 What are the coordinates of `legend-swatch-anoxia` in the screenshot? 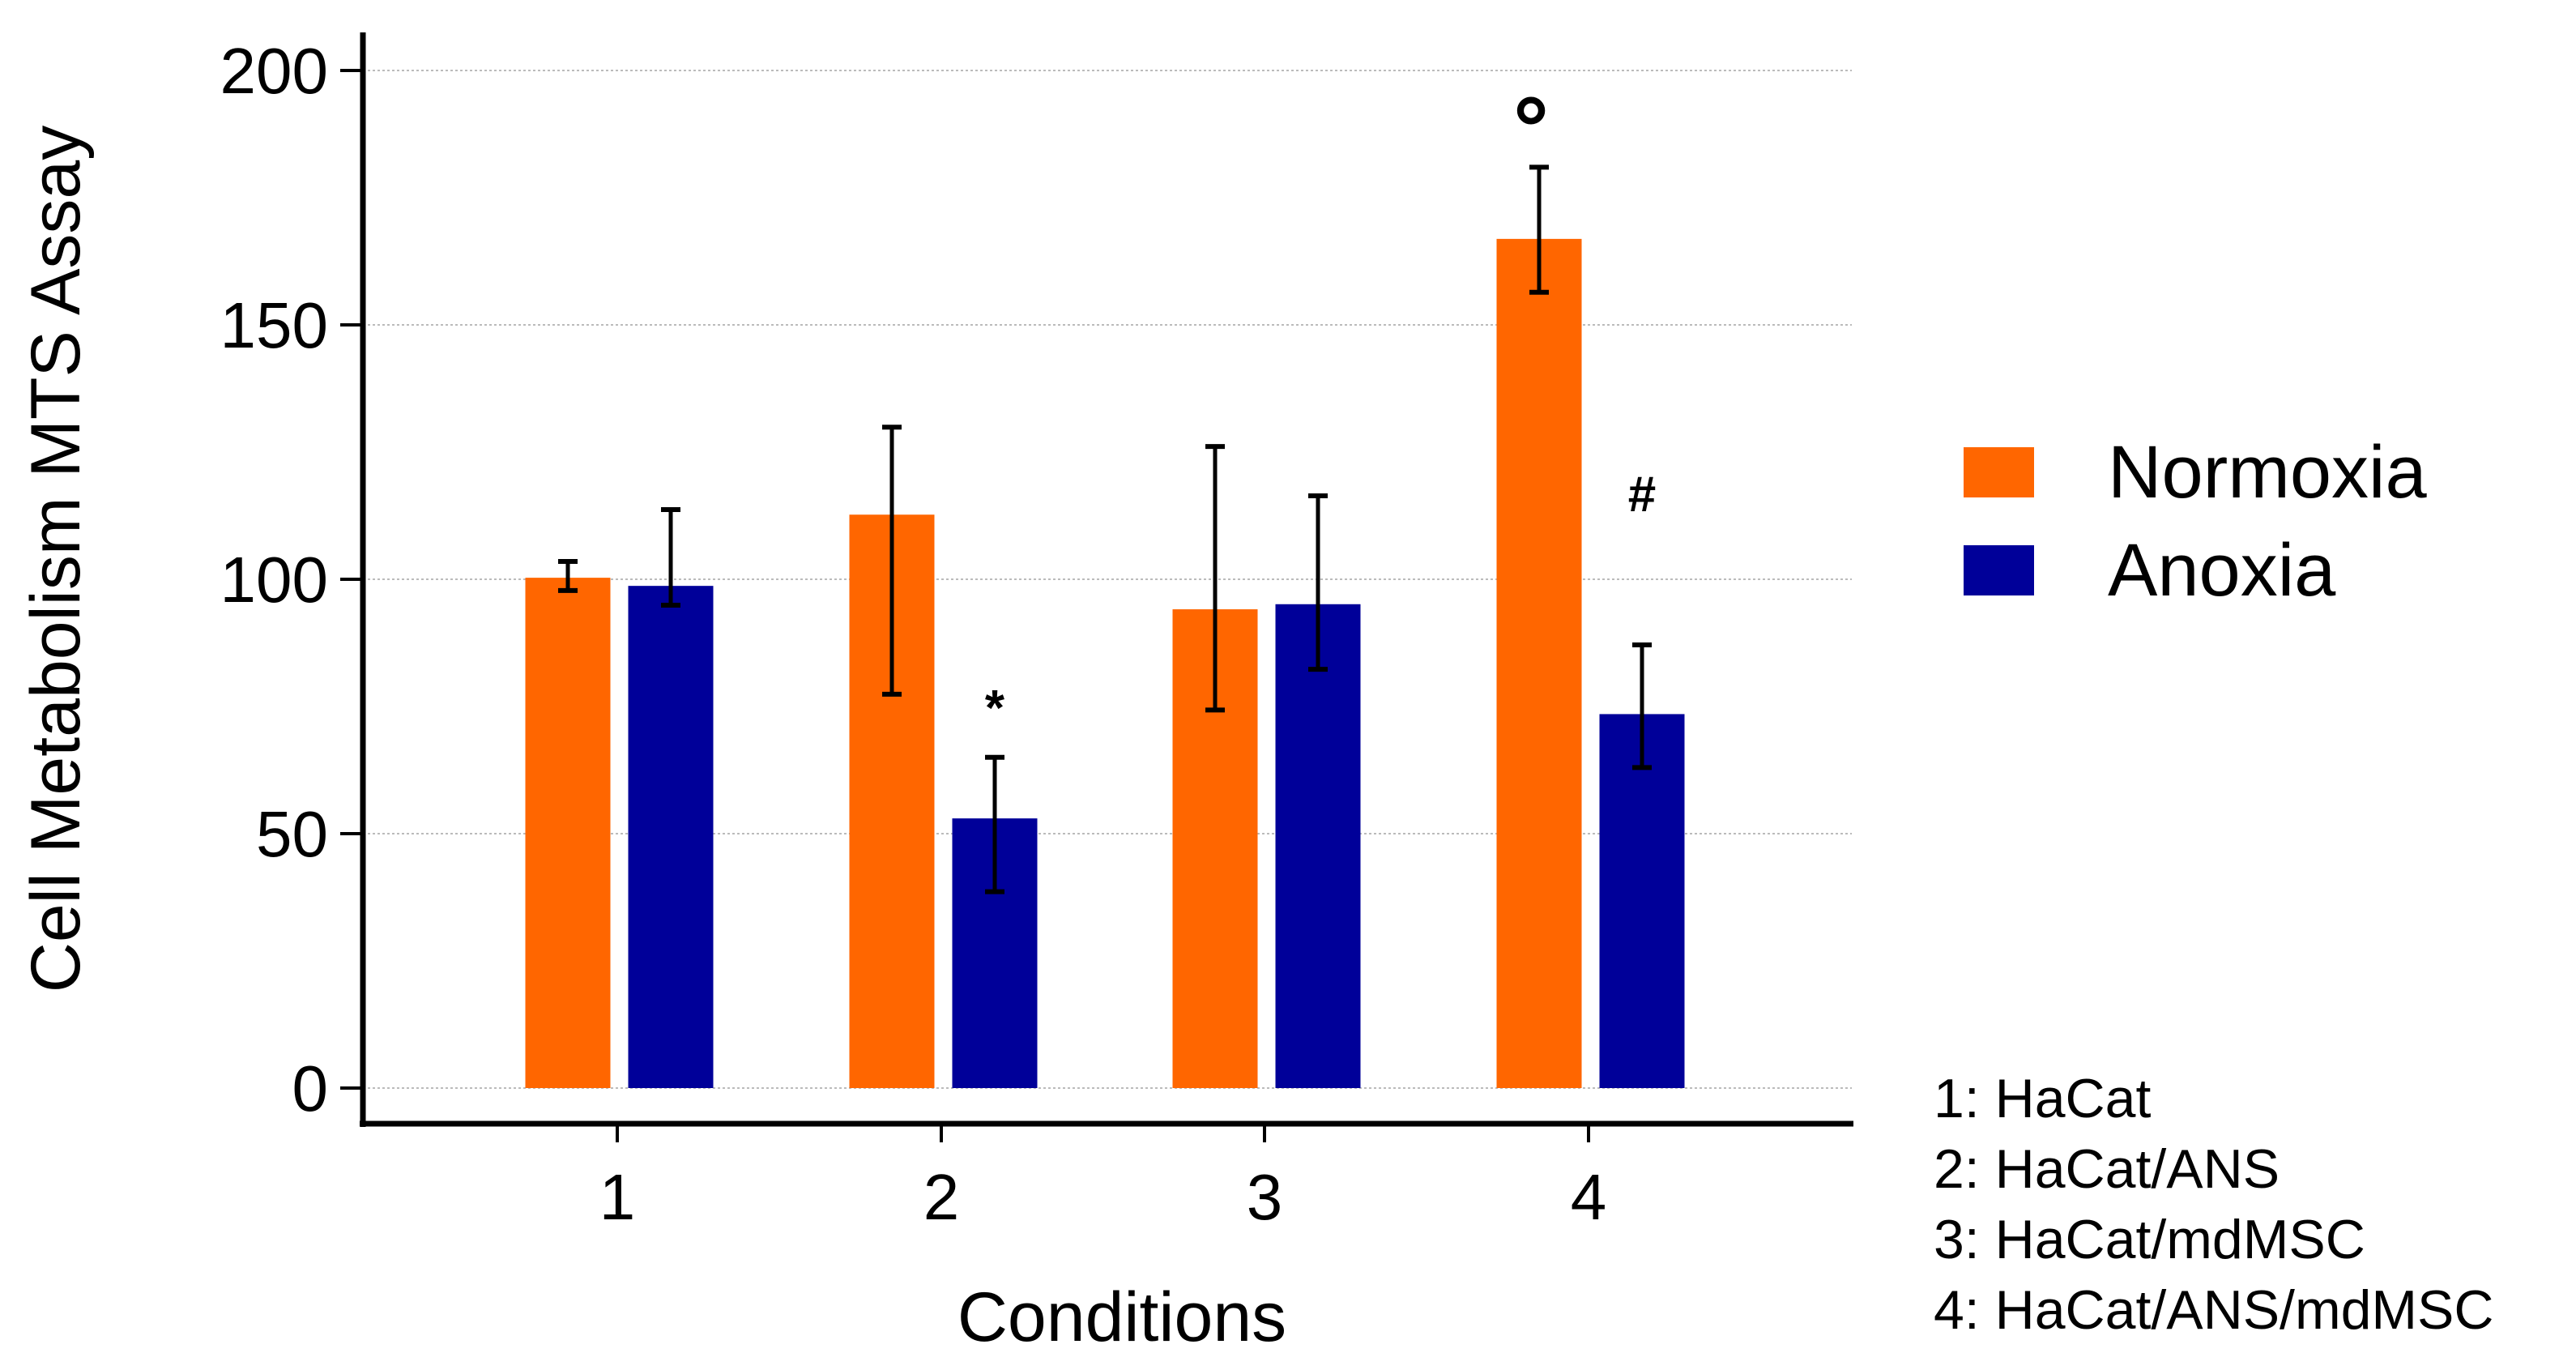 It's located at (1999, 570).